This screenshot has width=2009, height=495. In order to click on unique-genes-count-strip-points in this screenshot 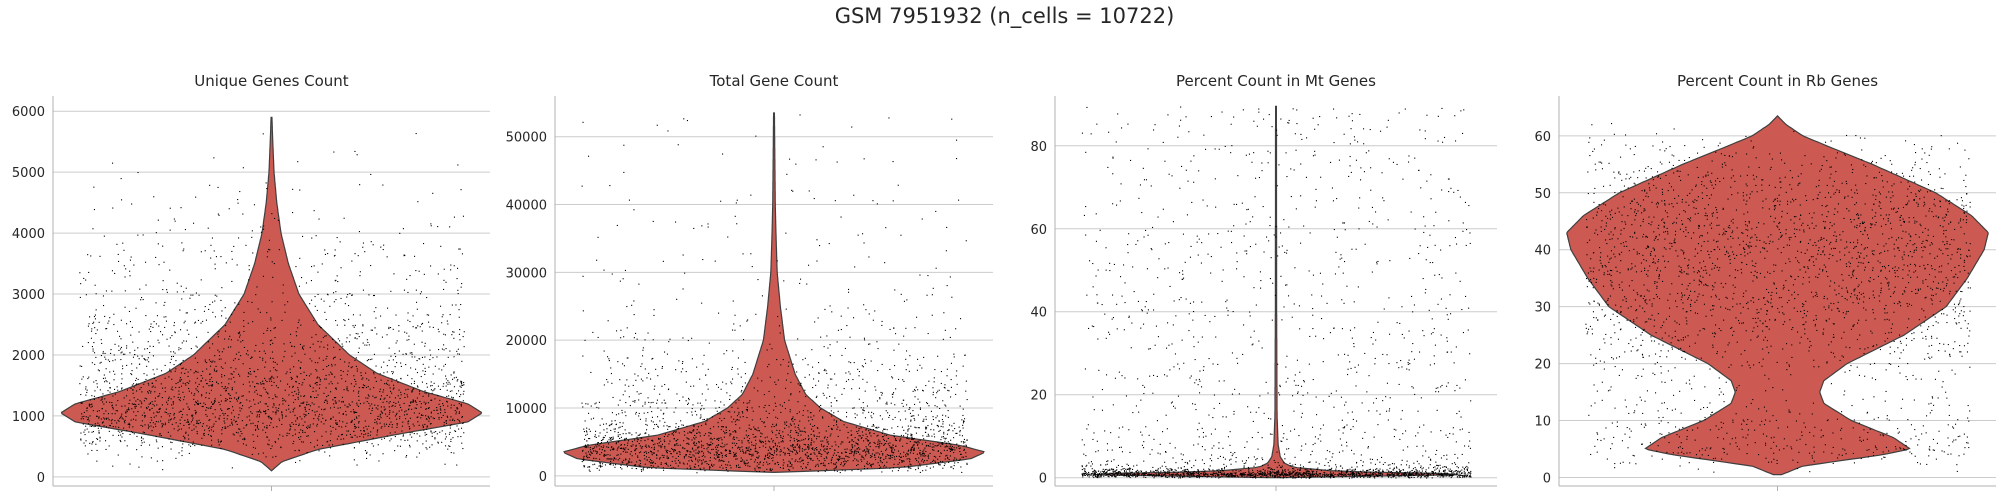, I will do `click(272, 302)`.